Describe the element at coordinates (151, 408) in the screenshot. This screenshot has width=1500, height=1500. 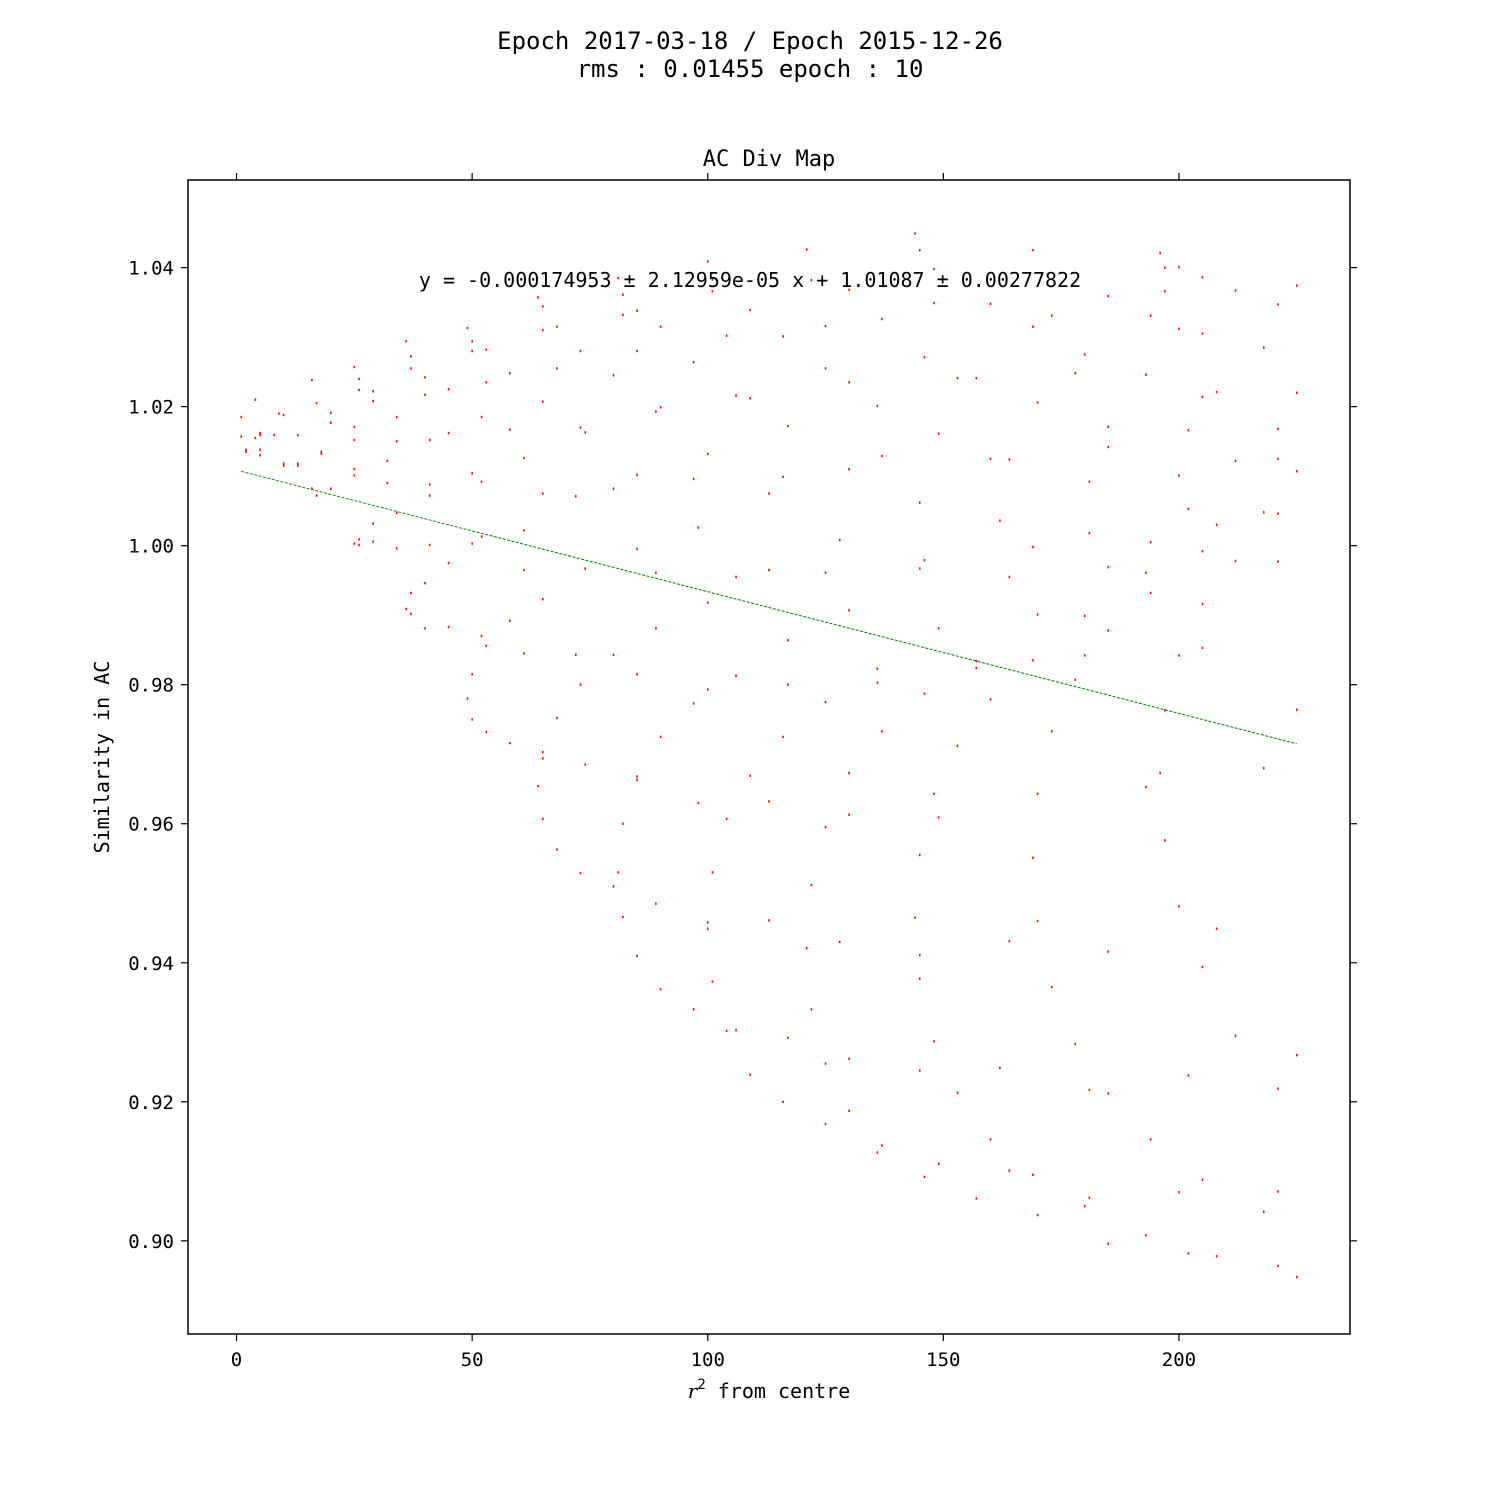
I see `y-tick-label: 1.02` at that location.